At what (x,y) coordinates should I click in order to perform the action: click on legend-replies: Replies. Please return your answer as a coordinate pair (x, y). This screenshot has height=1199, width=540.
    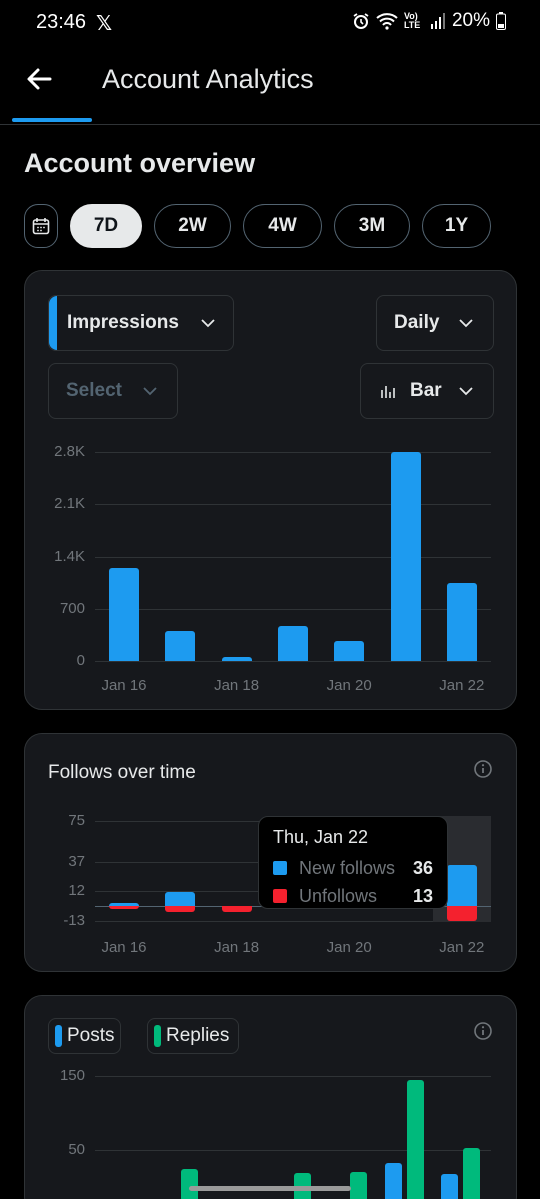
    Looking at the image, I should click on (193, 1036).